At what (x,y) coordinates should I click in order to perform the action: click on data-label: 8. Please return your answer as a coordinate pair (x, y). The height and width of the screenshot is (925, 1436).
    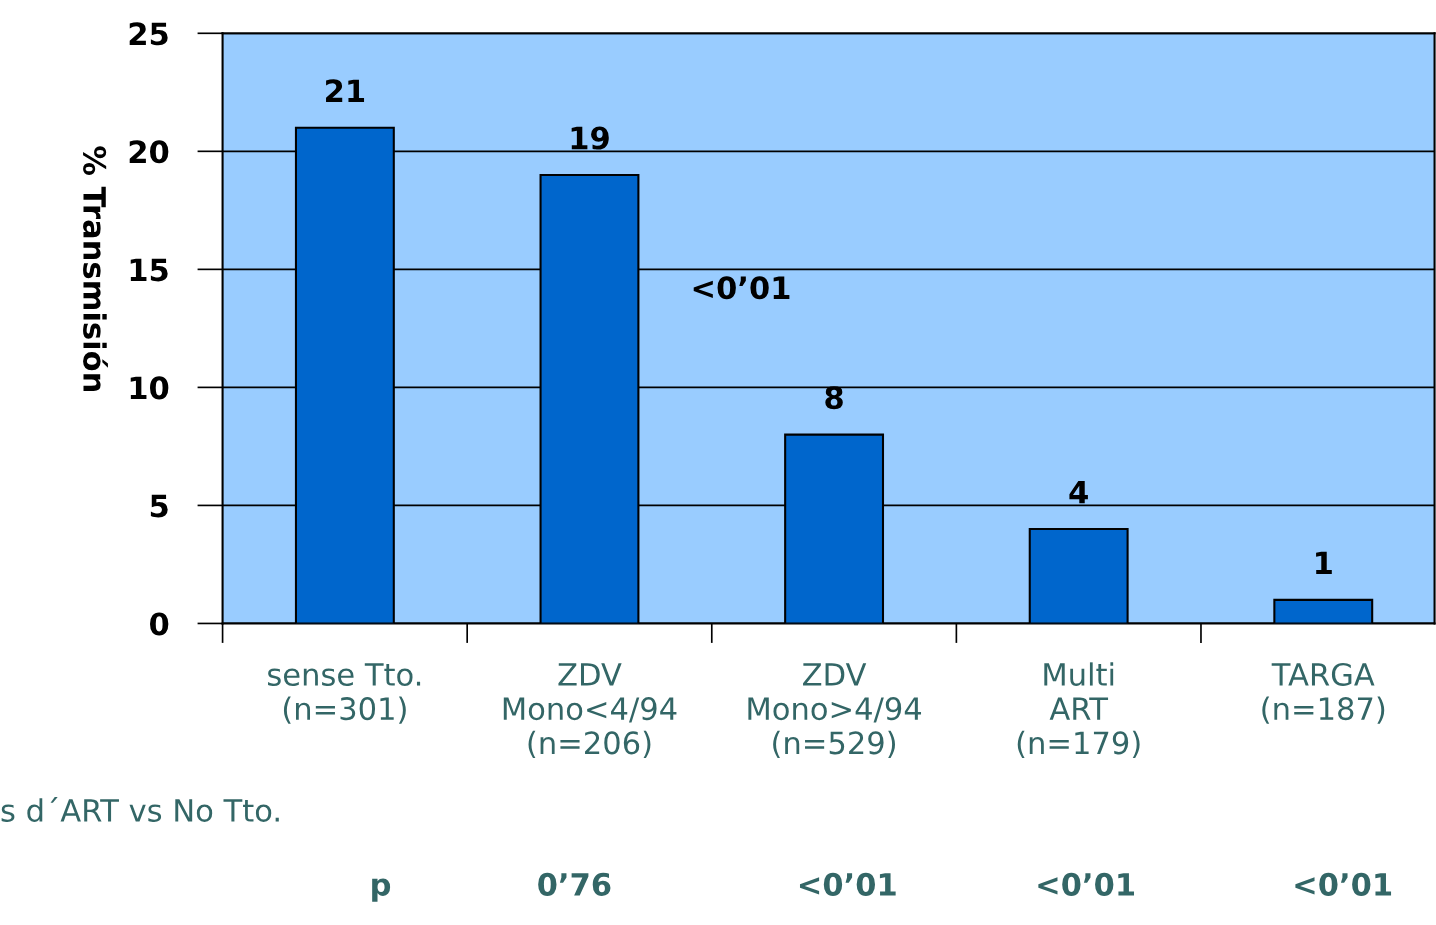
    Looking at the image, I should click on (834, 398).